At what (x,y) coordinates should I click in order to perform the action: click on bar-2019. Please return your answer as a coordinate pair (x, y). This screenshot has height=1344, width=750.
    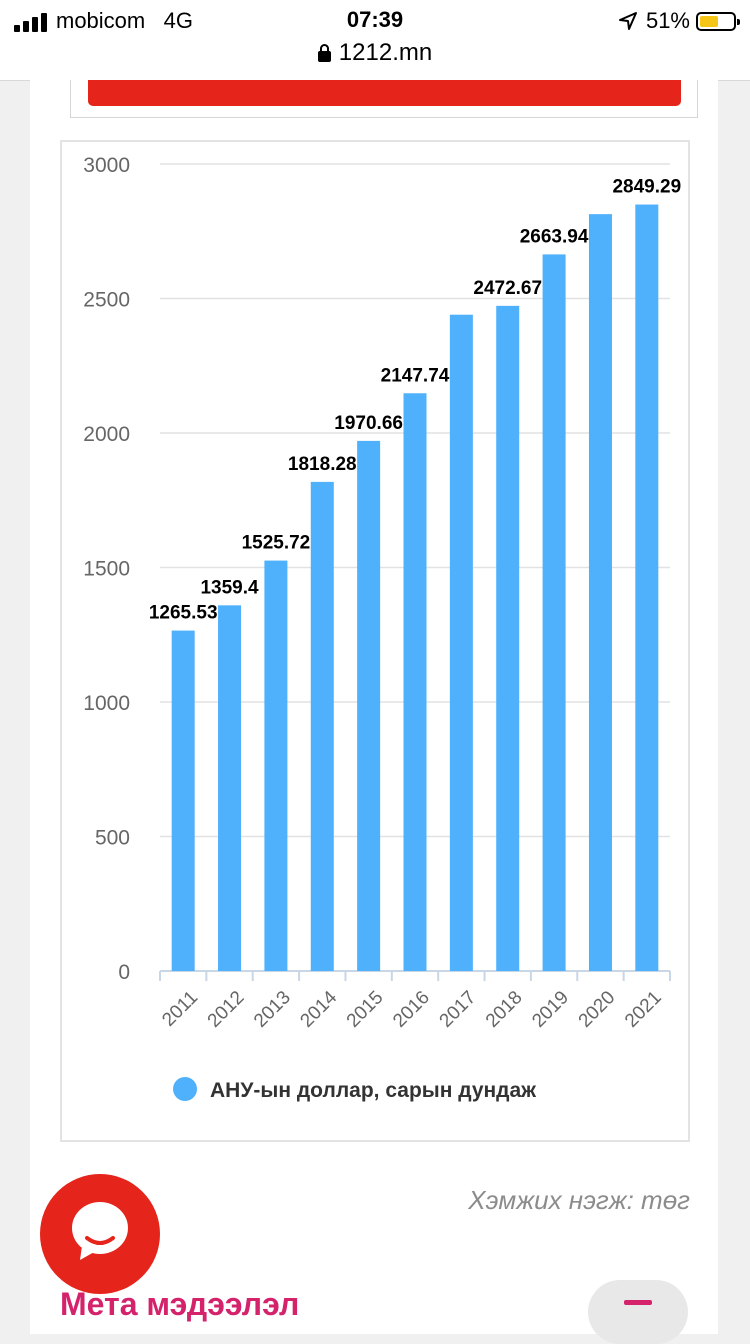
    Looking at the image, I should click on (554, 612).